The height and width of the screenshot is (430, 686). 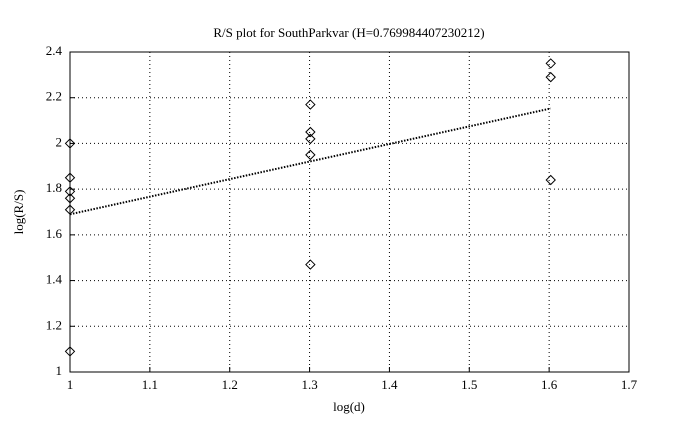 What do you see at coordinates (54, 233) in the screenshot?
I see `y-tick-label: 1.6` at bounding box center [54, 233].